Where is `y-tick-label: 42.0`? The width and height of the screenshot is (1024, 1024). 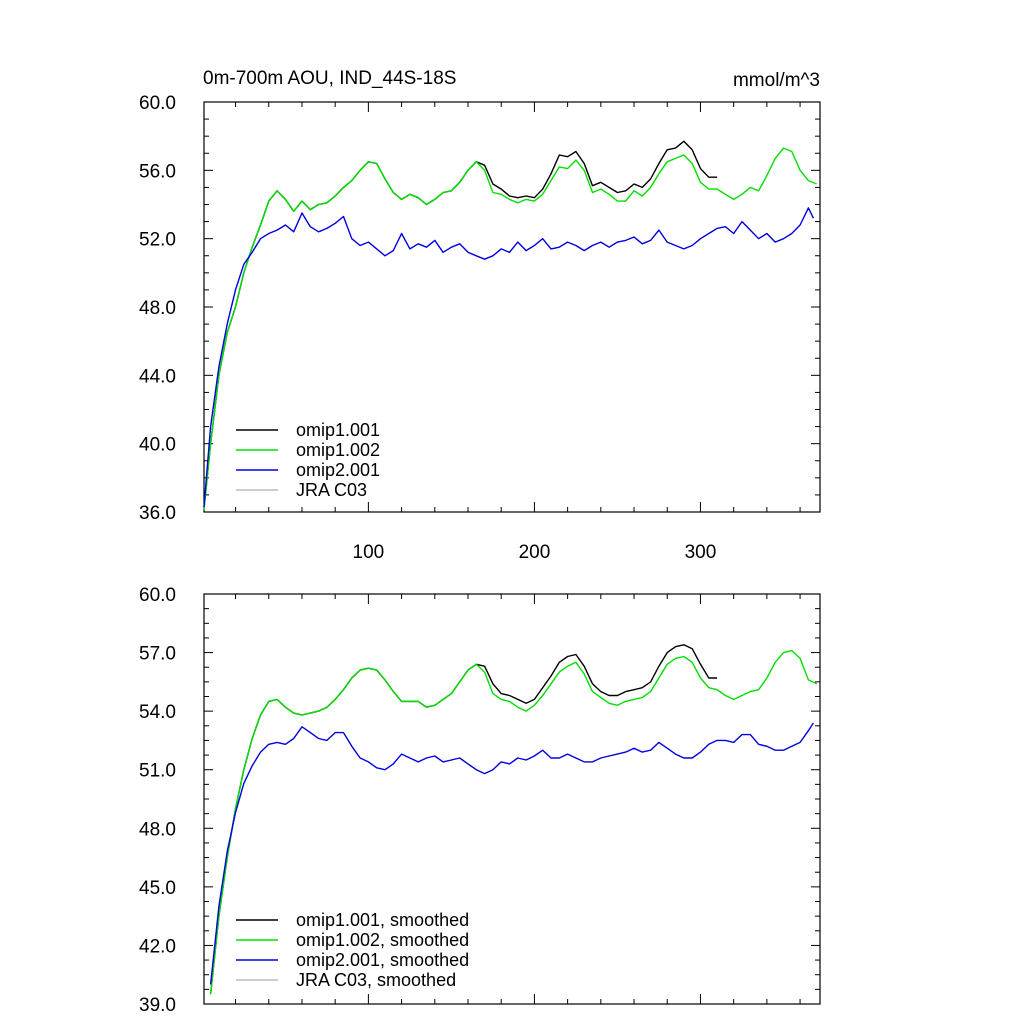
y-tick-label: 42.0 is located at coordinates (157, 946).